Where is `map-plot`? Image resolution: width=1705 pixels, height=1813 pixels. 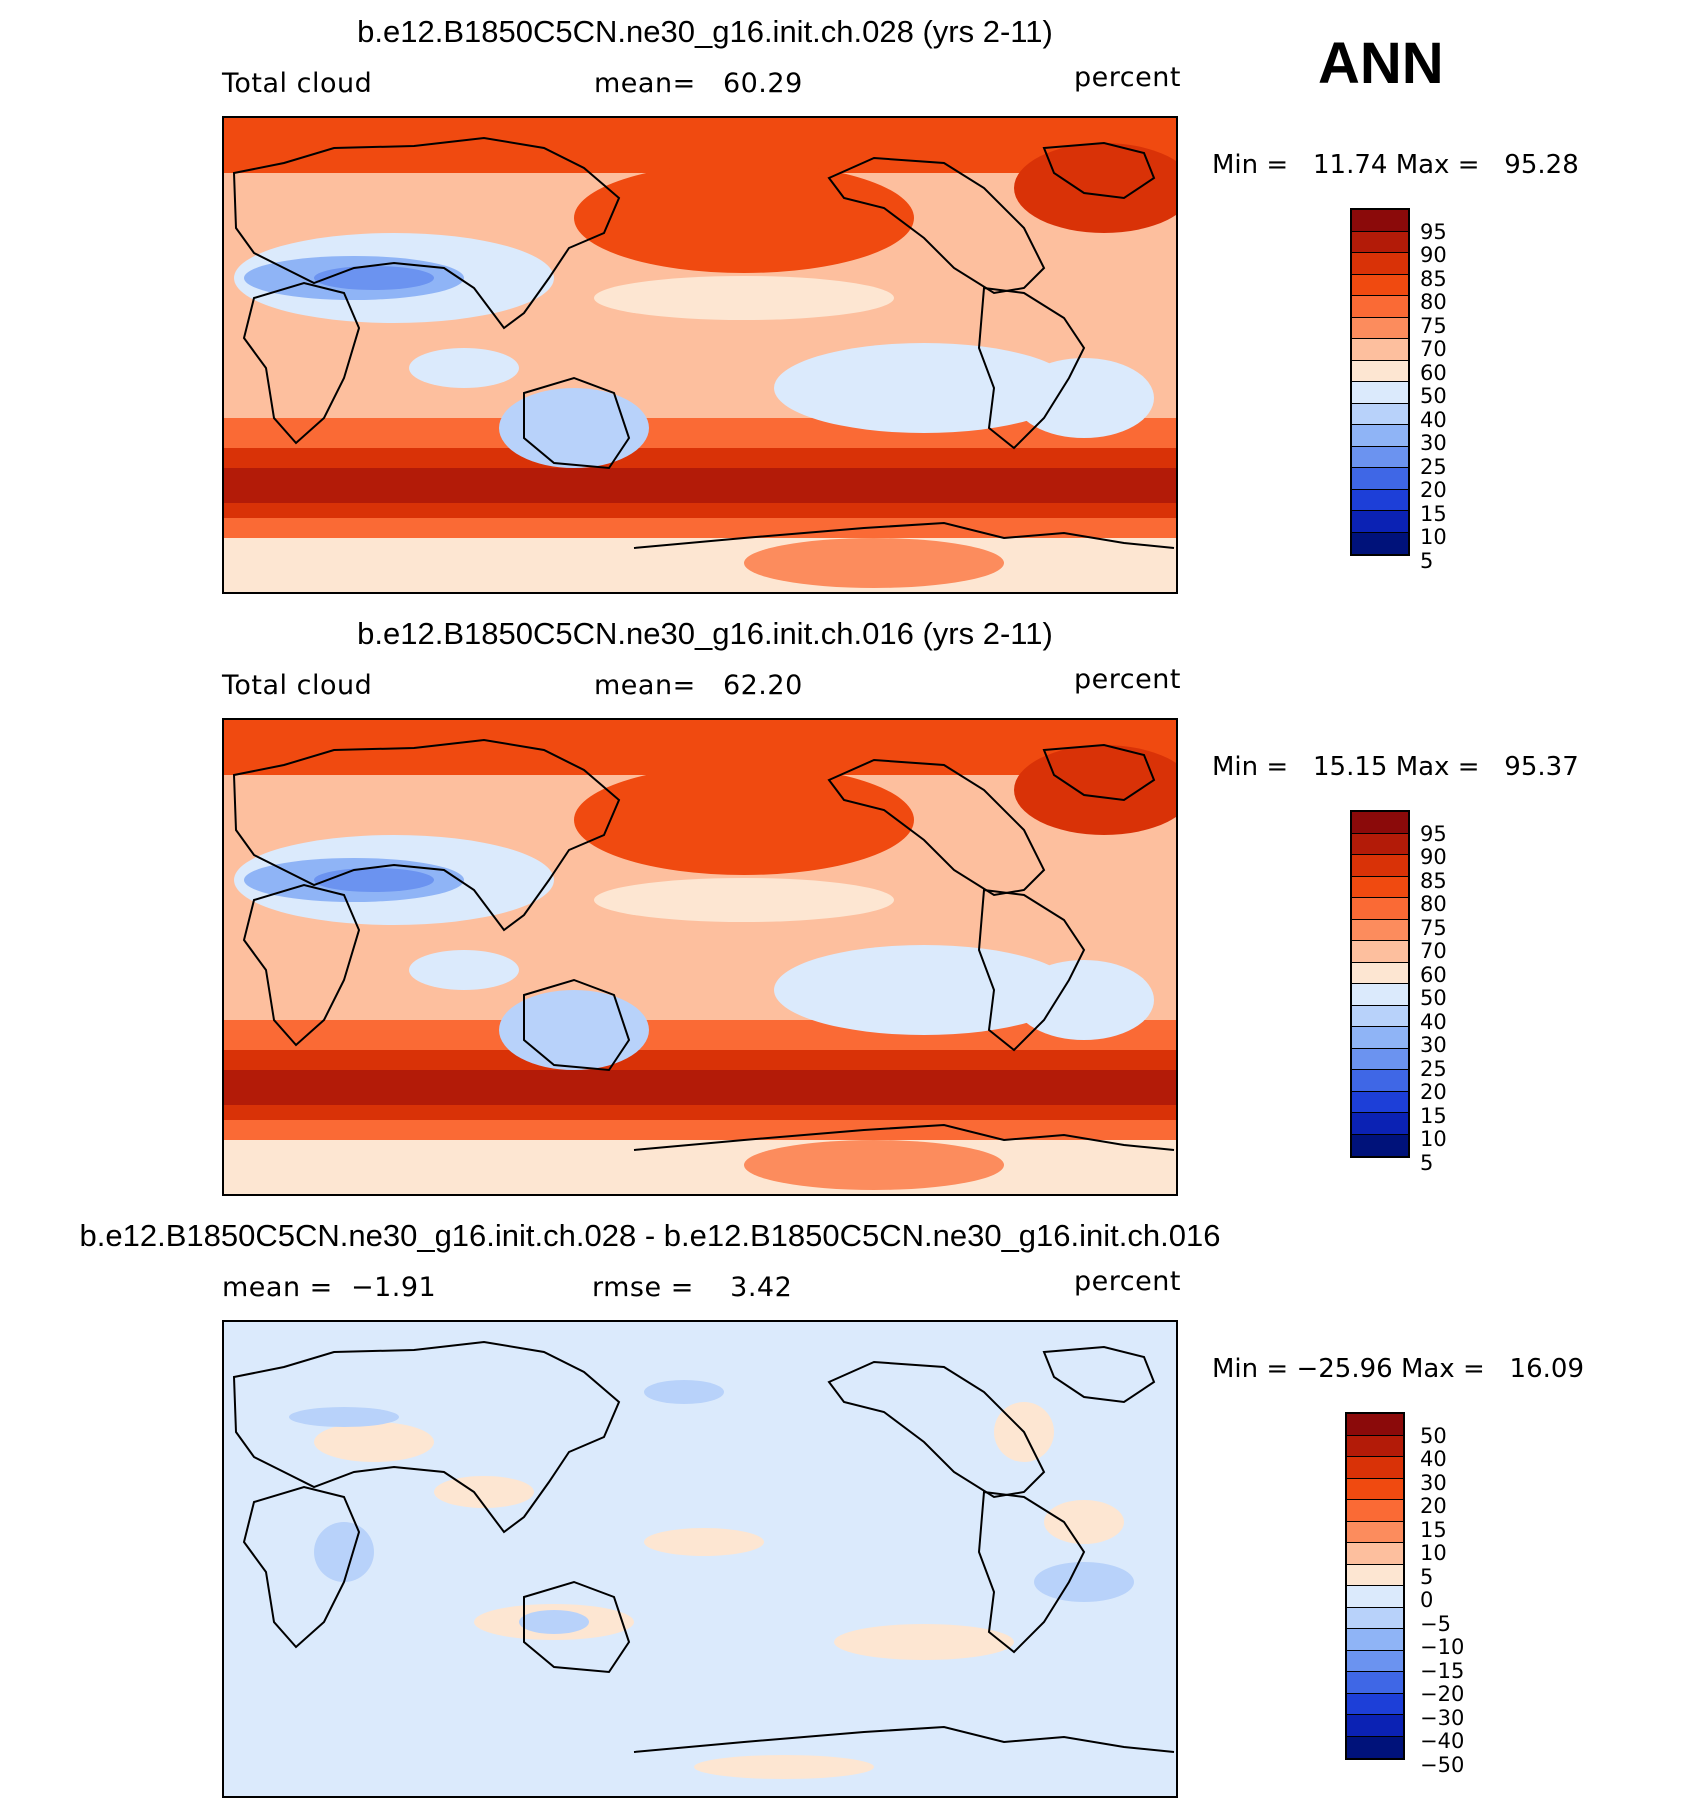 map-plot is located at coordinates (700, 1559).